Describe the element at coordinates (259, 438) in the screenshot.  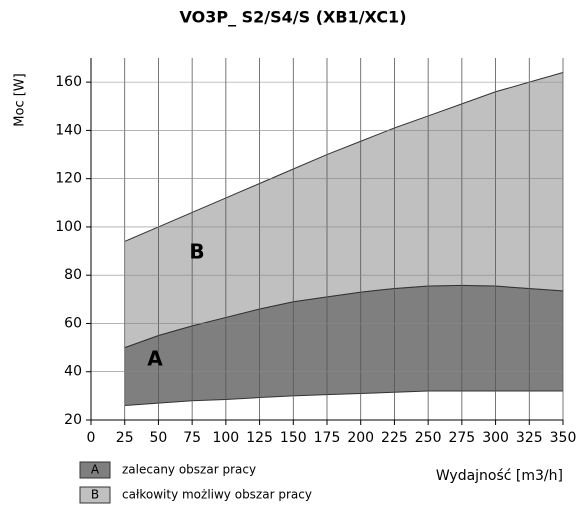
I see `x-tick-label: 125` at that location.